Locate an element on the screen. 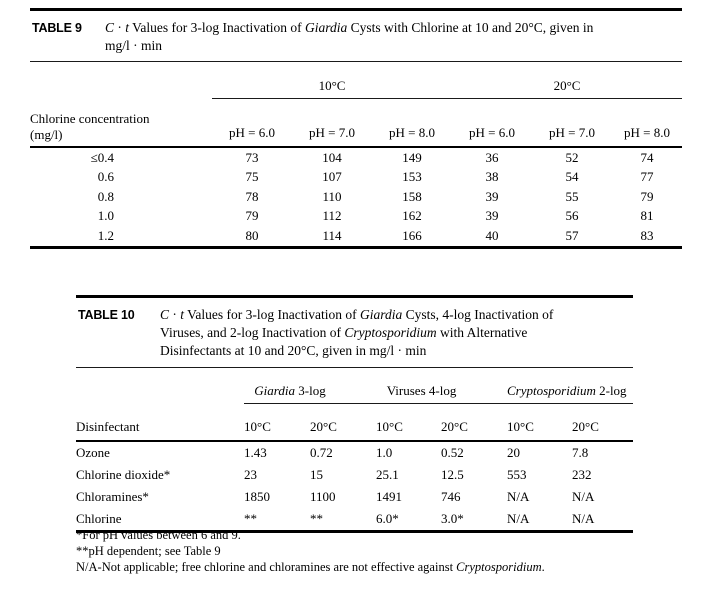 The width and height of the screenshot is (728, 602). table-cell: 114 is located at coordinates (332, 235).